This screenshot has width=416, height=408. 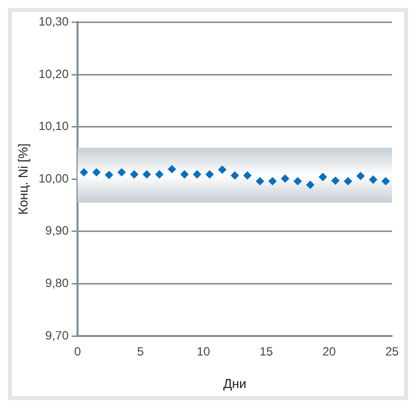 What do you see at coordinates (329, 351) in the screenshot?
I see `x-tick-label: 20` at bounding box center [329, 351].